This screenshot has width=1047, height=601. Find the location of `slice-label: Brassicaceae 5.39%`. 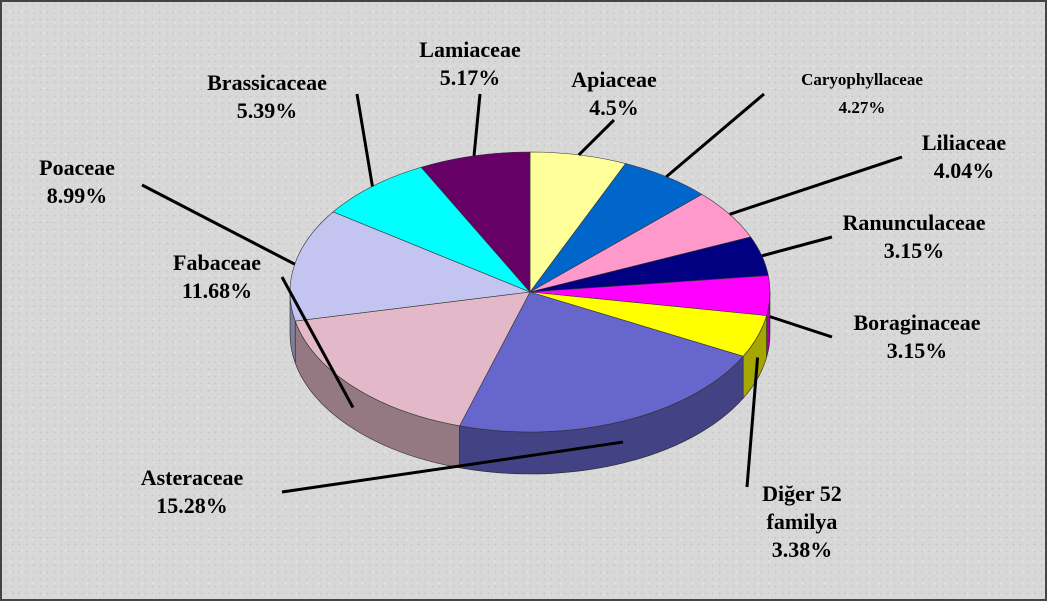

slice-label: Brassicaceae 5.39% is located at coordinates (267, 97).